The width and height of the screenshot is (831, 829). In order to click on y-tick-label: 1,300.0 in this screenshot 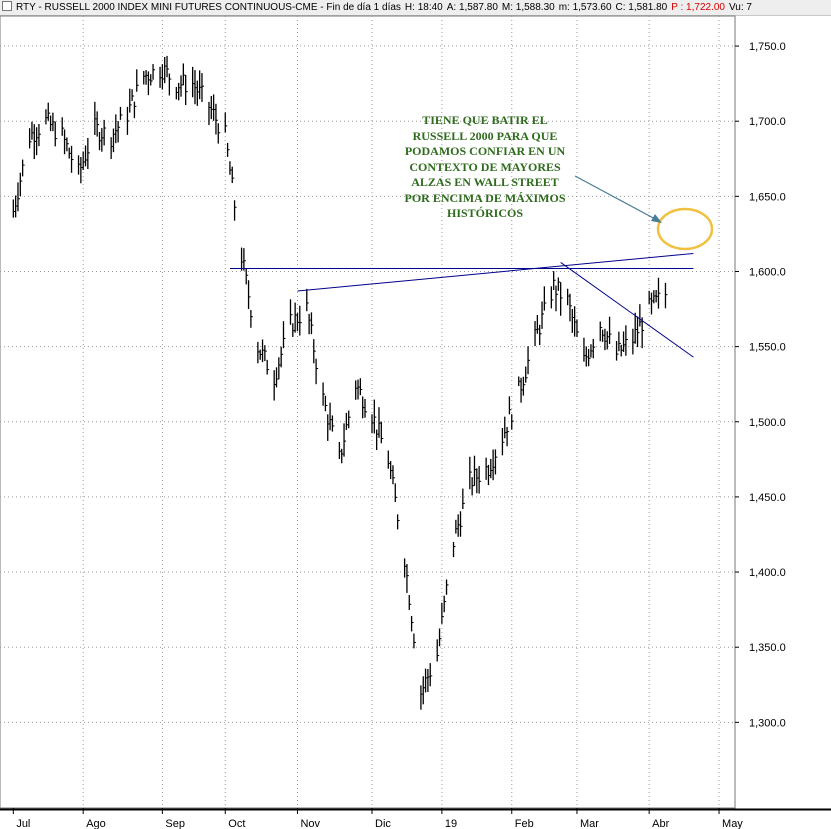, I will do `click(767, 723)`.